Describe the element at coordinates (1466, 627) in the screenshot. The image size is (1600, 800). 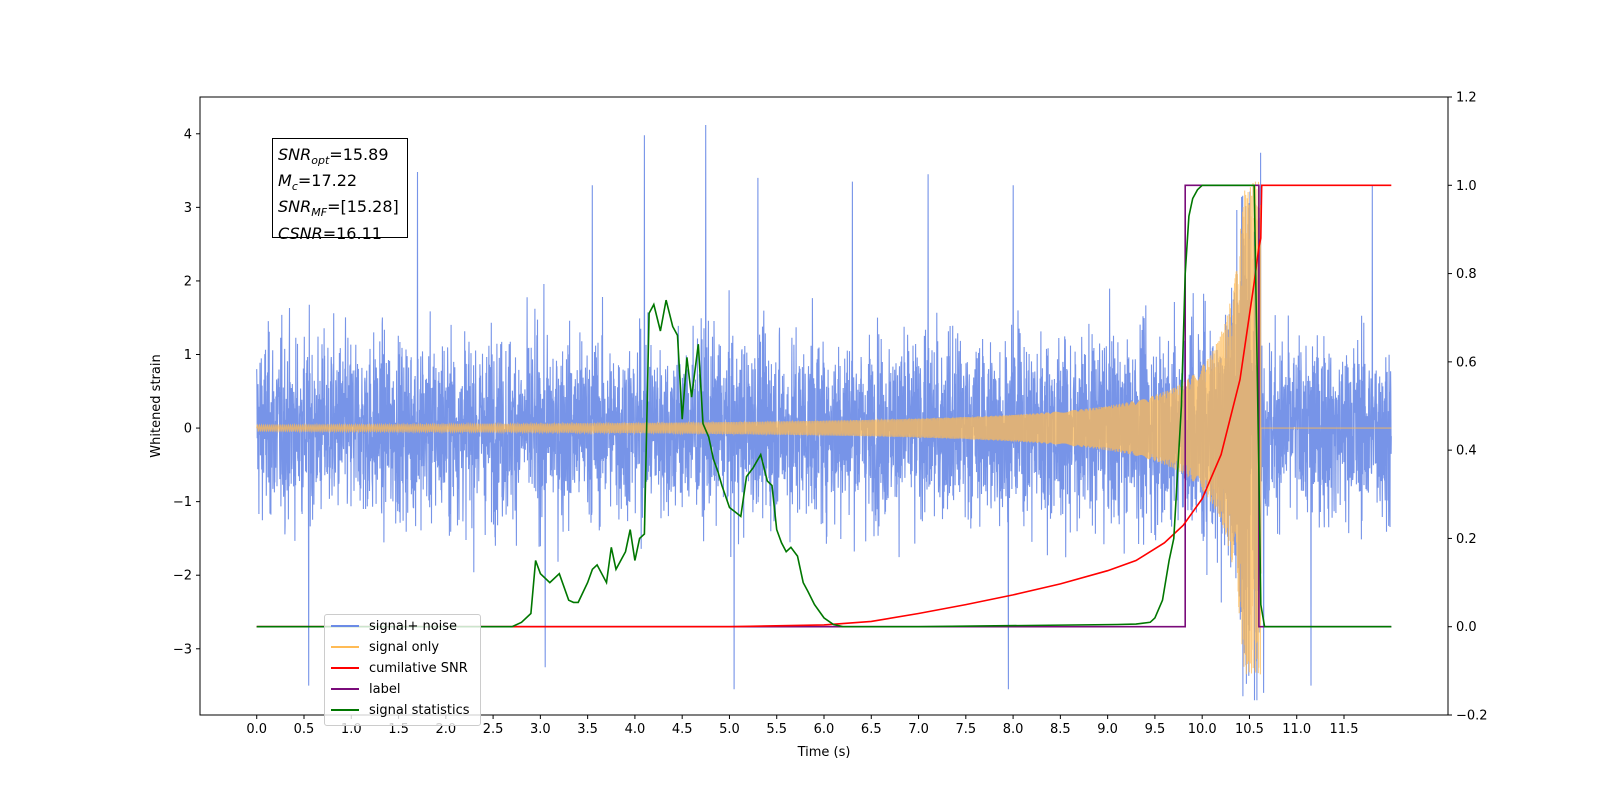
I see `y2-tick-label: 0.0` at that location.